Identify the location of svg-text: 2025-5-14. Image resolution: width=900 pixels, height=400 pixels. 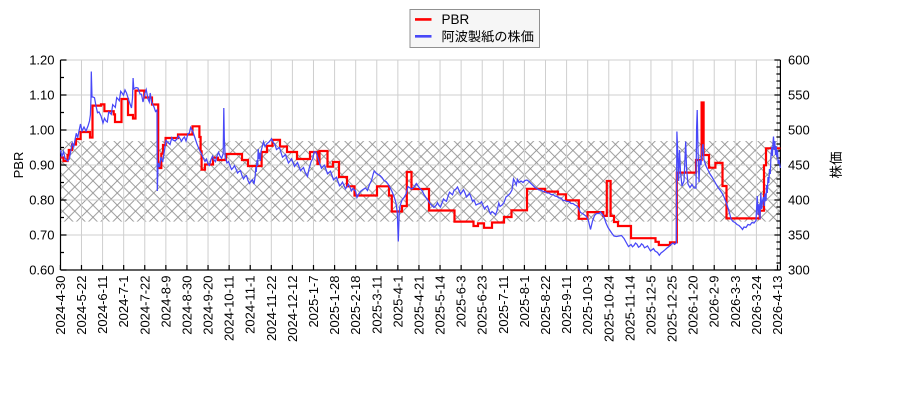
(440, 305).